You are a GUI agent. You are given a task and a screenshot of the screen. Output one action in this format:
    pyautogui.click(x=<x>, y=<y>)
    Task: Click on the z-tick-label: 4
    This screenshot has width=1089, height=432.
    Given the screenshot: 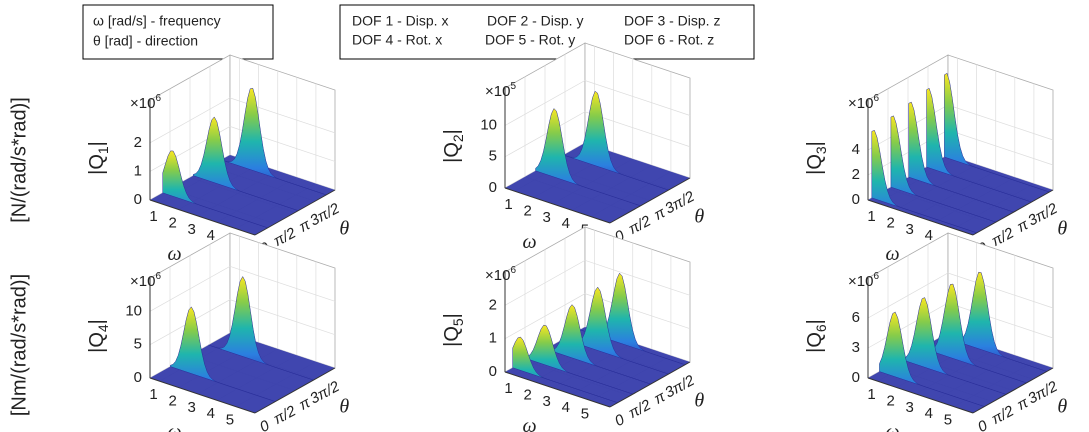 What is the action you would take?
    pyautogui.click(x=856, y=149)
    